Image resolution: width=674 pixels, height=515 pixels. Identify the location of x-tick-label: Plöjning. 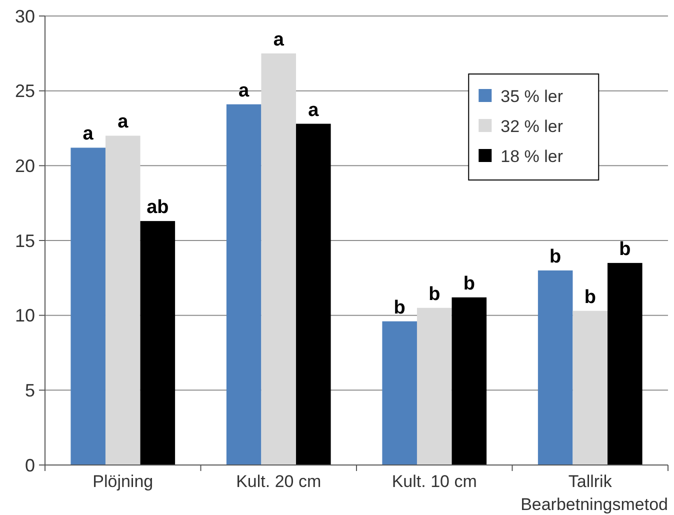
(123, 481).